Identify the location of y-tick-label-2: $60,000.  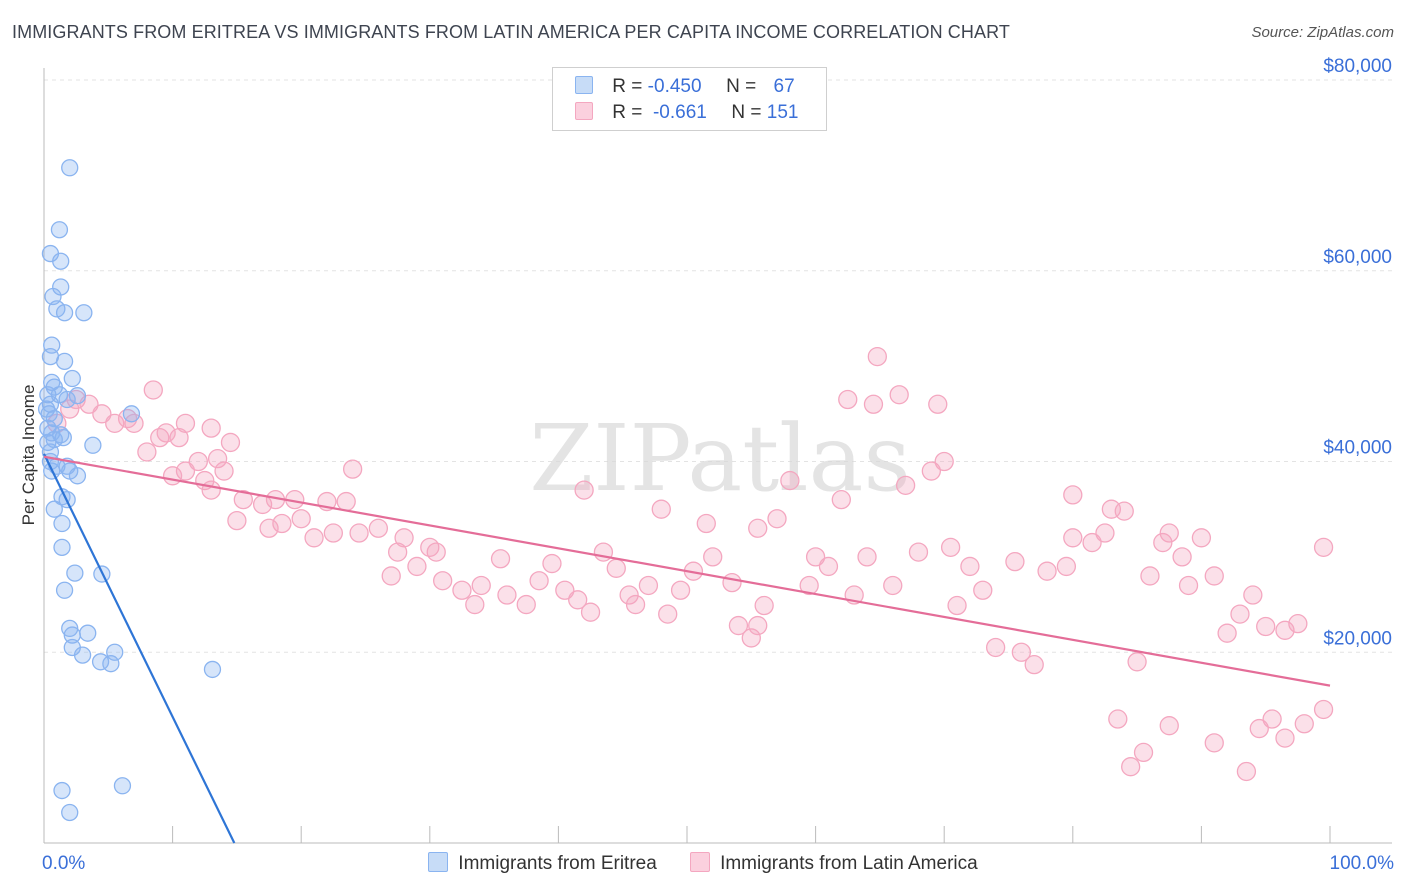
(1357, 257).